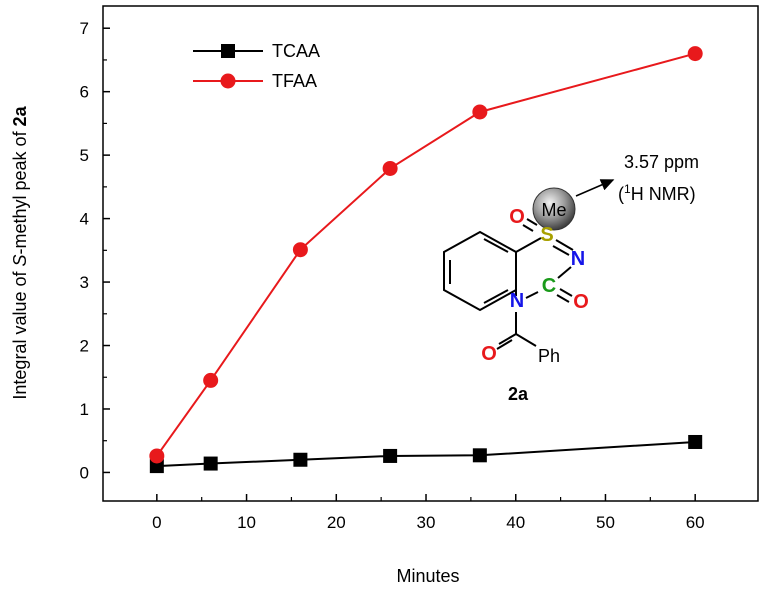 The width and height of the screenshot is (772, 590). What do you see at coordinates (515, 522) in the screenshot?
I see `x-tick-label: 40` at bounding box center [515, 522].